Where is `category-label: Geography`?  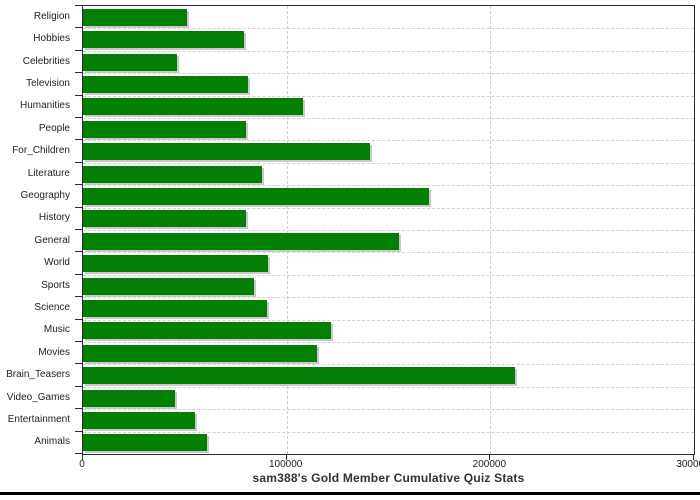 category-label: Geography is located at coordinates (45, 195).